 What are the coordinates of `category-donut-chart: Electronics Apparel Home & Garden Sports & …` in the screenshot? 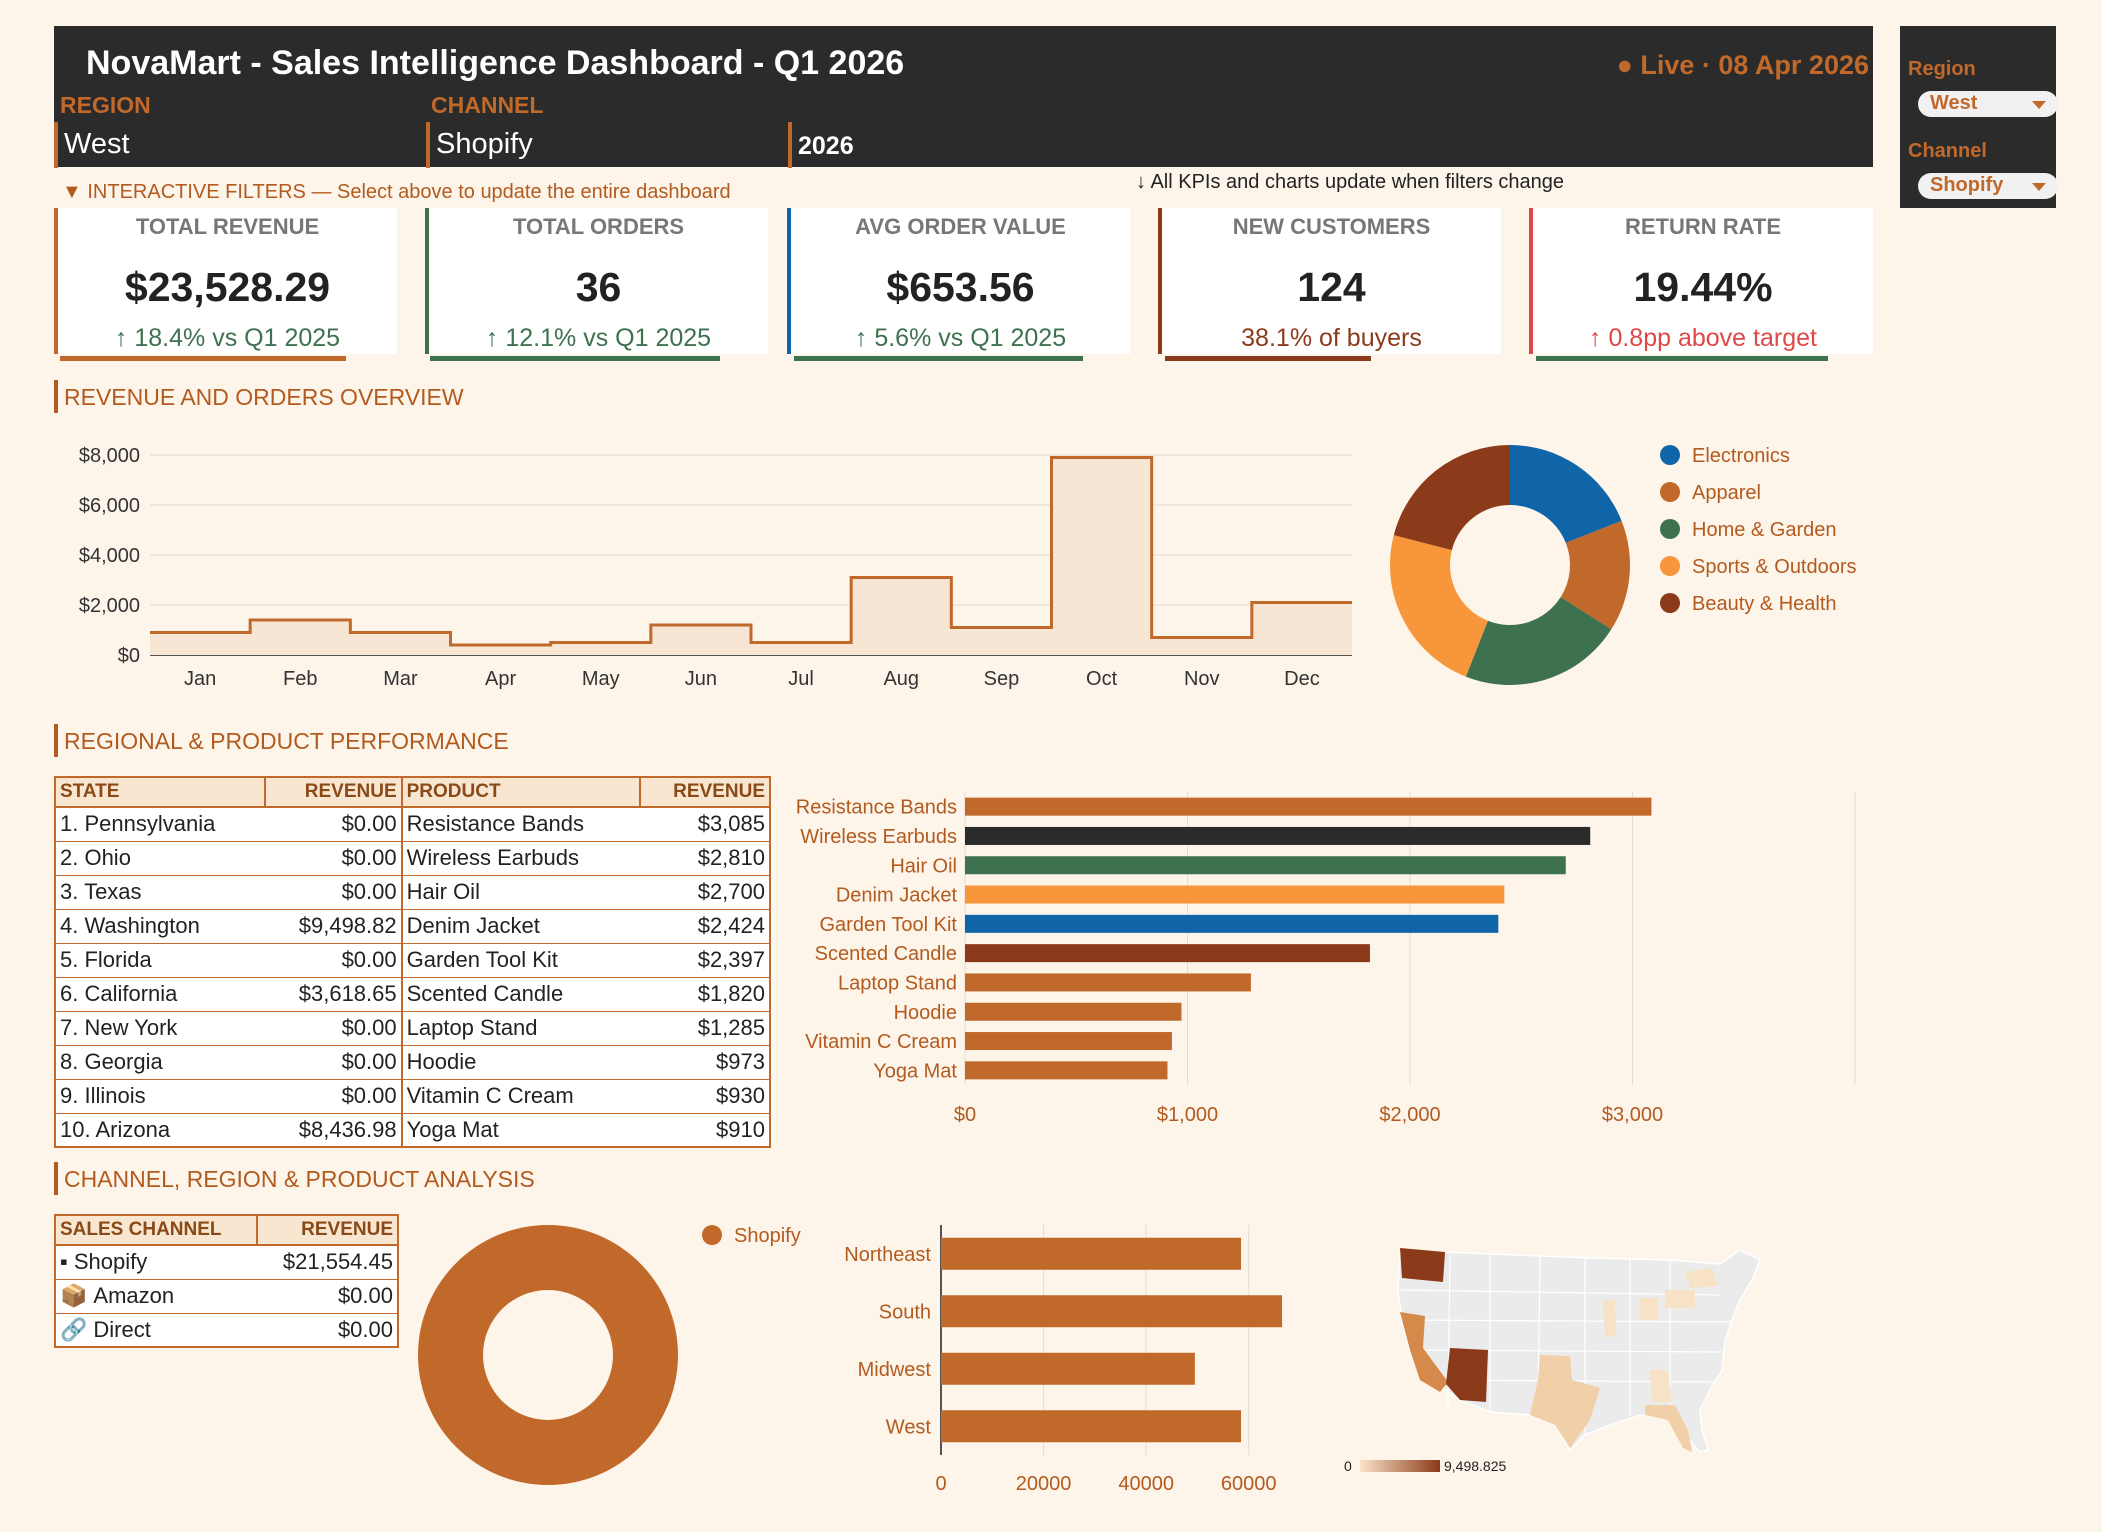 It's located at (1623, 565).